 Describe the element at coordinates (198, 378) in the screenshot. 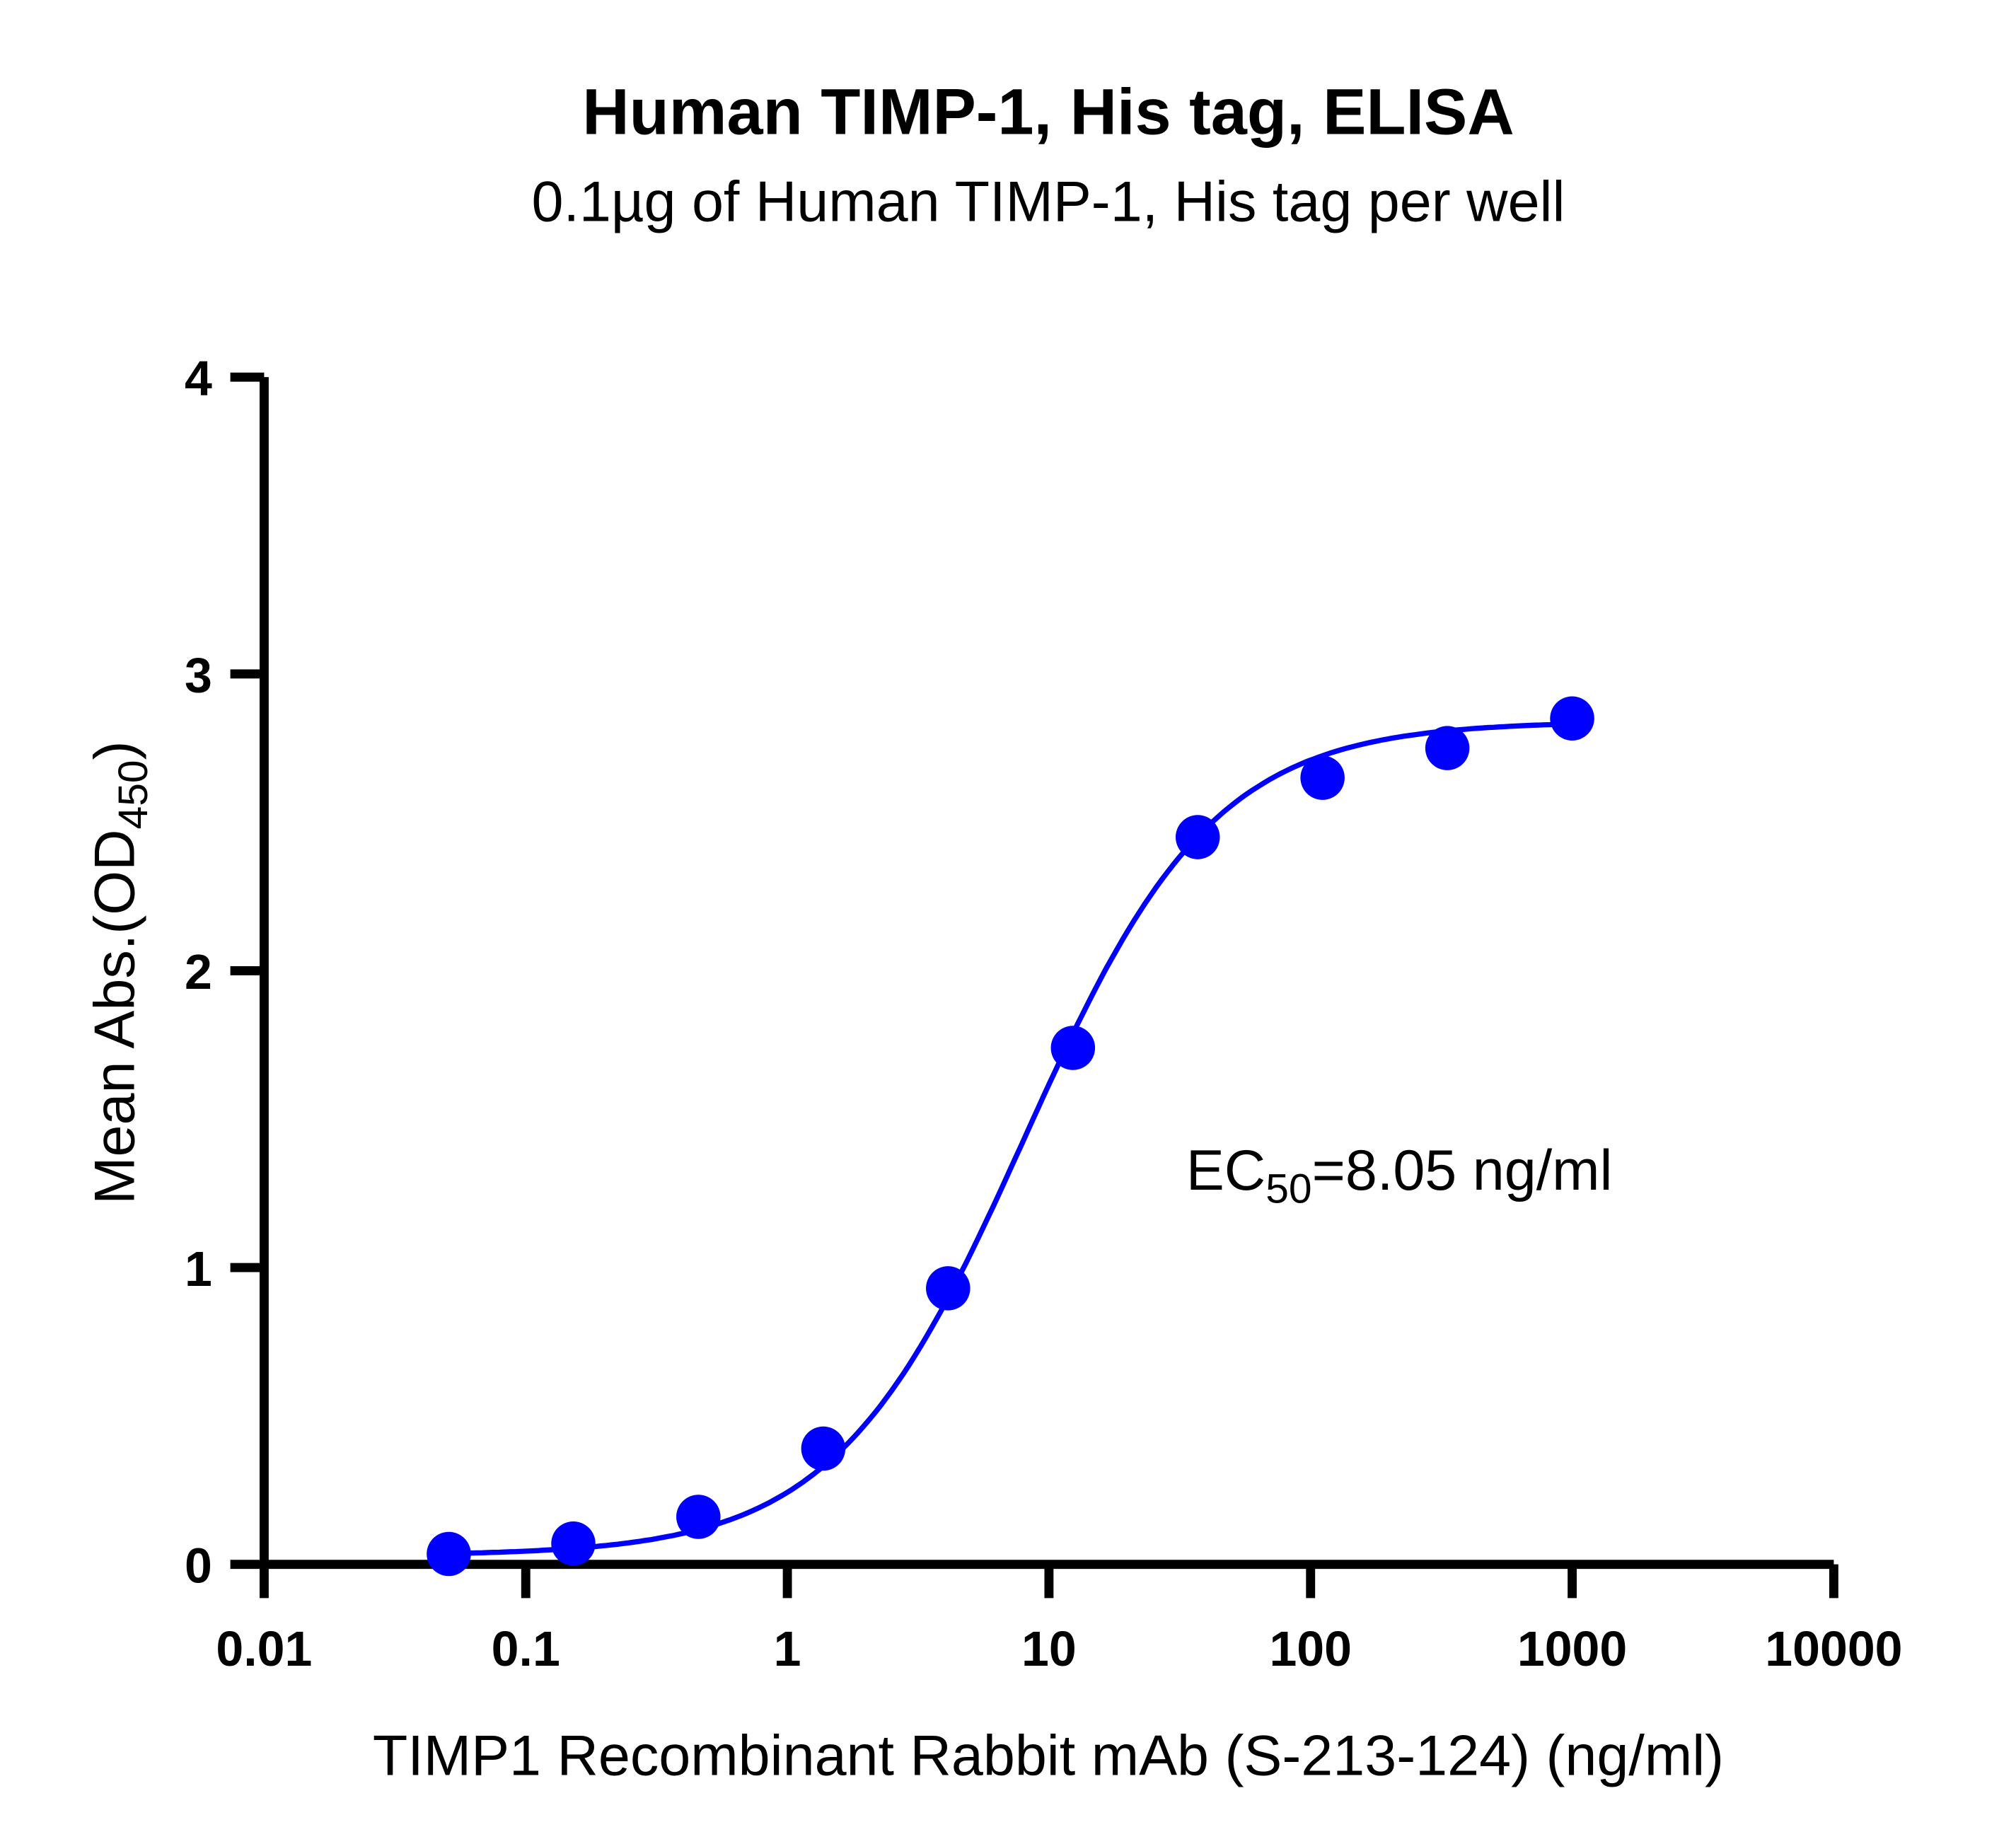

I see `y-tick-label: 4` at that location.